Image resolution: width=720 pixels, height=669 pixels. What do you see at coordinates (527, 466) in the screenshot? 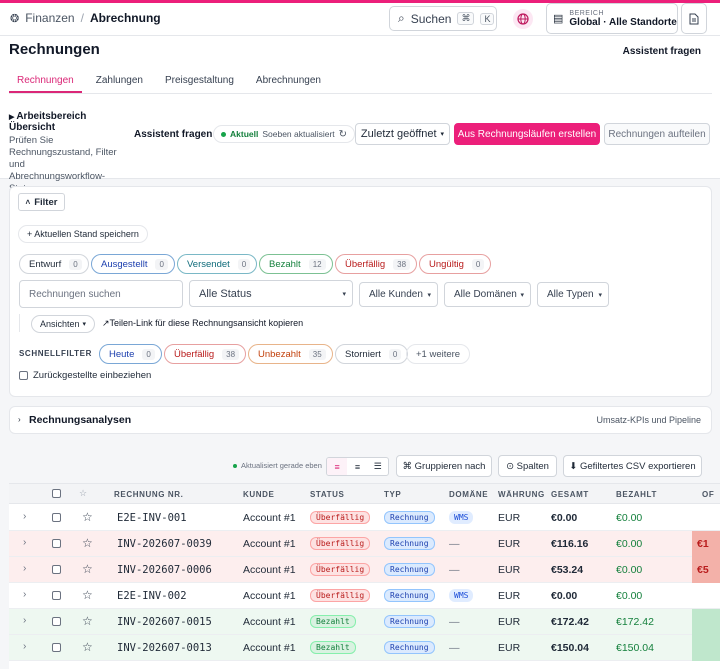
I see `columns-button: ⊙ Spalten` at bounding box center [527, 466].